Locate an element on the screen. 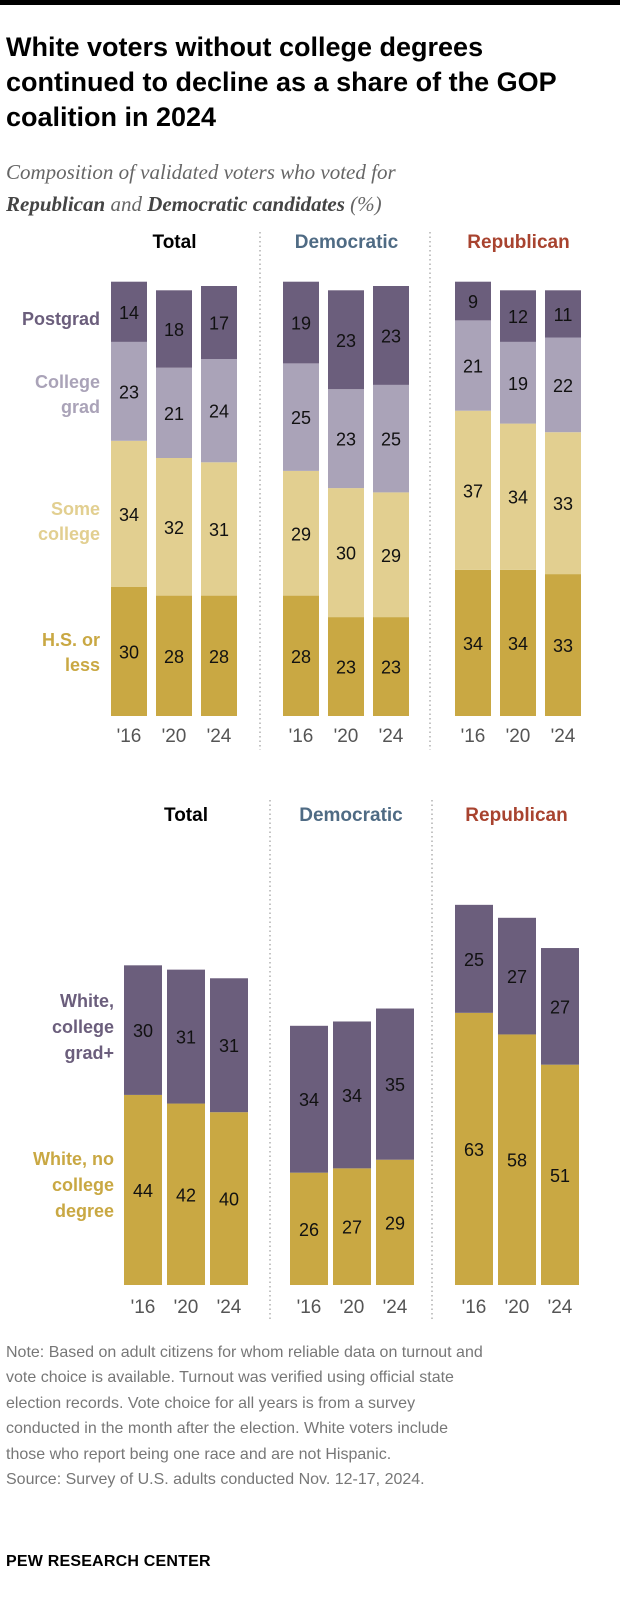 This screenshot has height=1616, width=620. data-label: 37 is located at coordinates (473, 491).